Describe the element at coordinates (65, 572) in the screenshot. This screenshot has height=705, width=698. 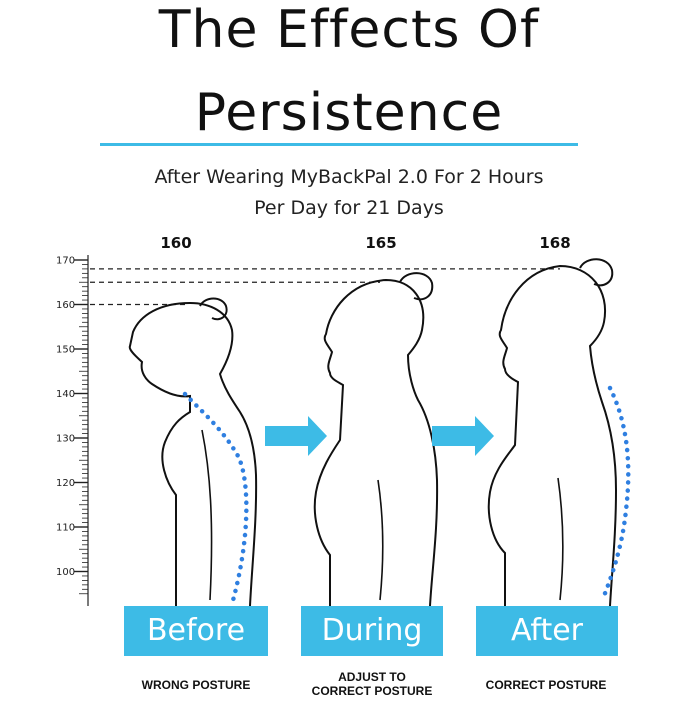
I see `ruler-tick-label: 100` at that location.